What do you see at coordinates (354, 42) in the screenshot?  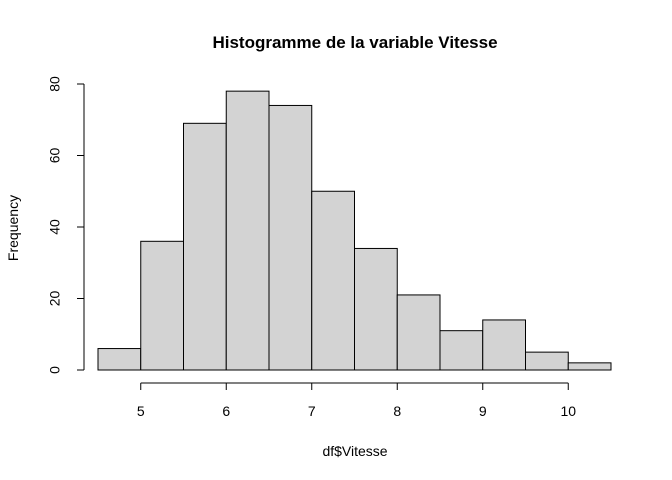 I see `chart-title: Histogramme de la variable Vitesse` at bounding box center [354, 42].